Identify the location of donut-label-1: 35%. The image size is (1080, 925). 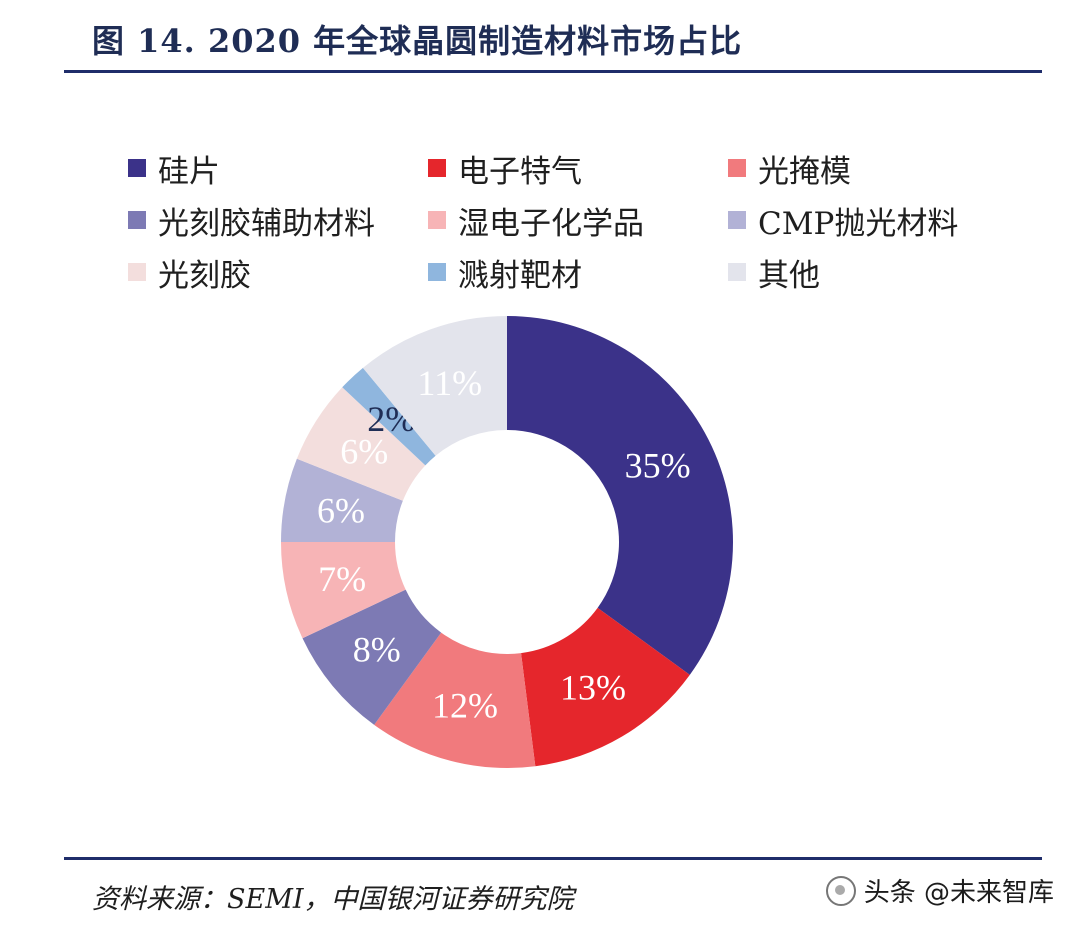
(658, 465).